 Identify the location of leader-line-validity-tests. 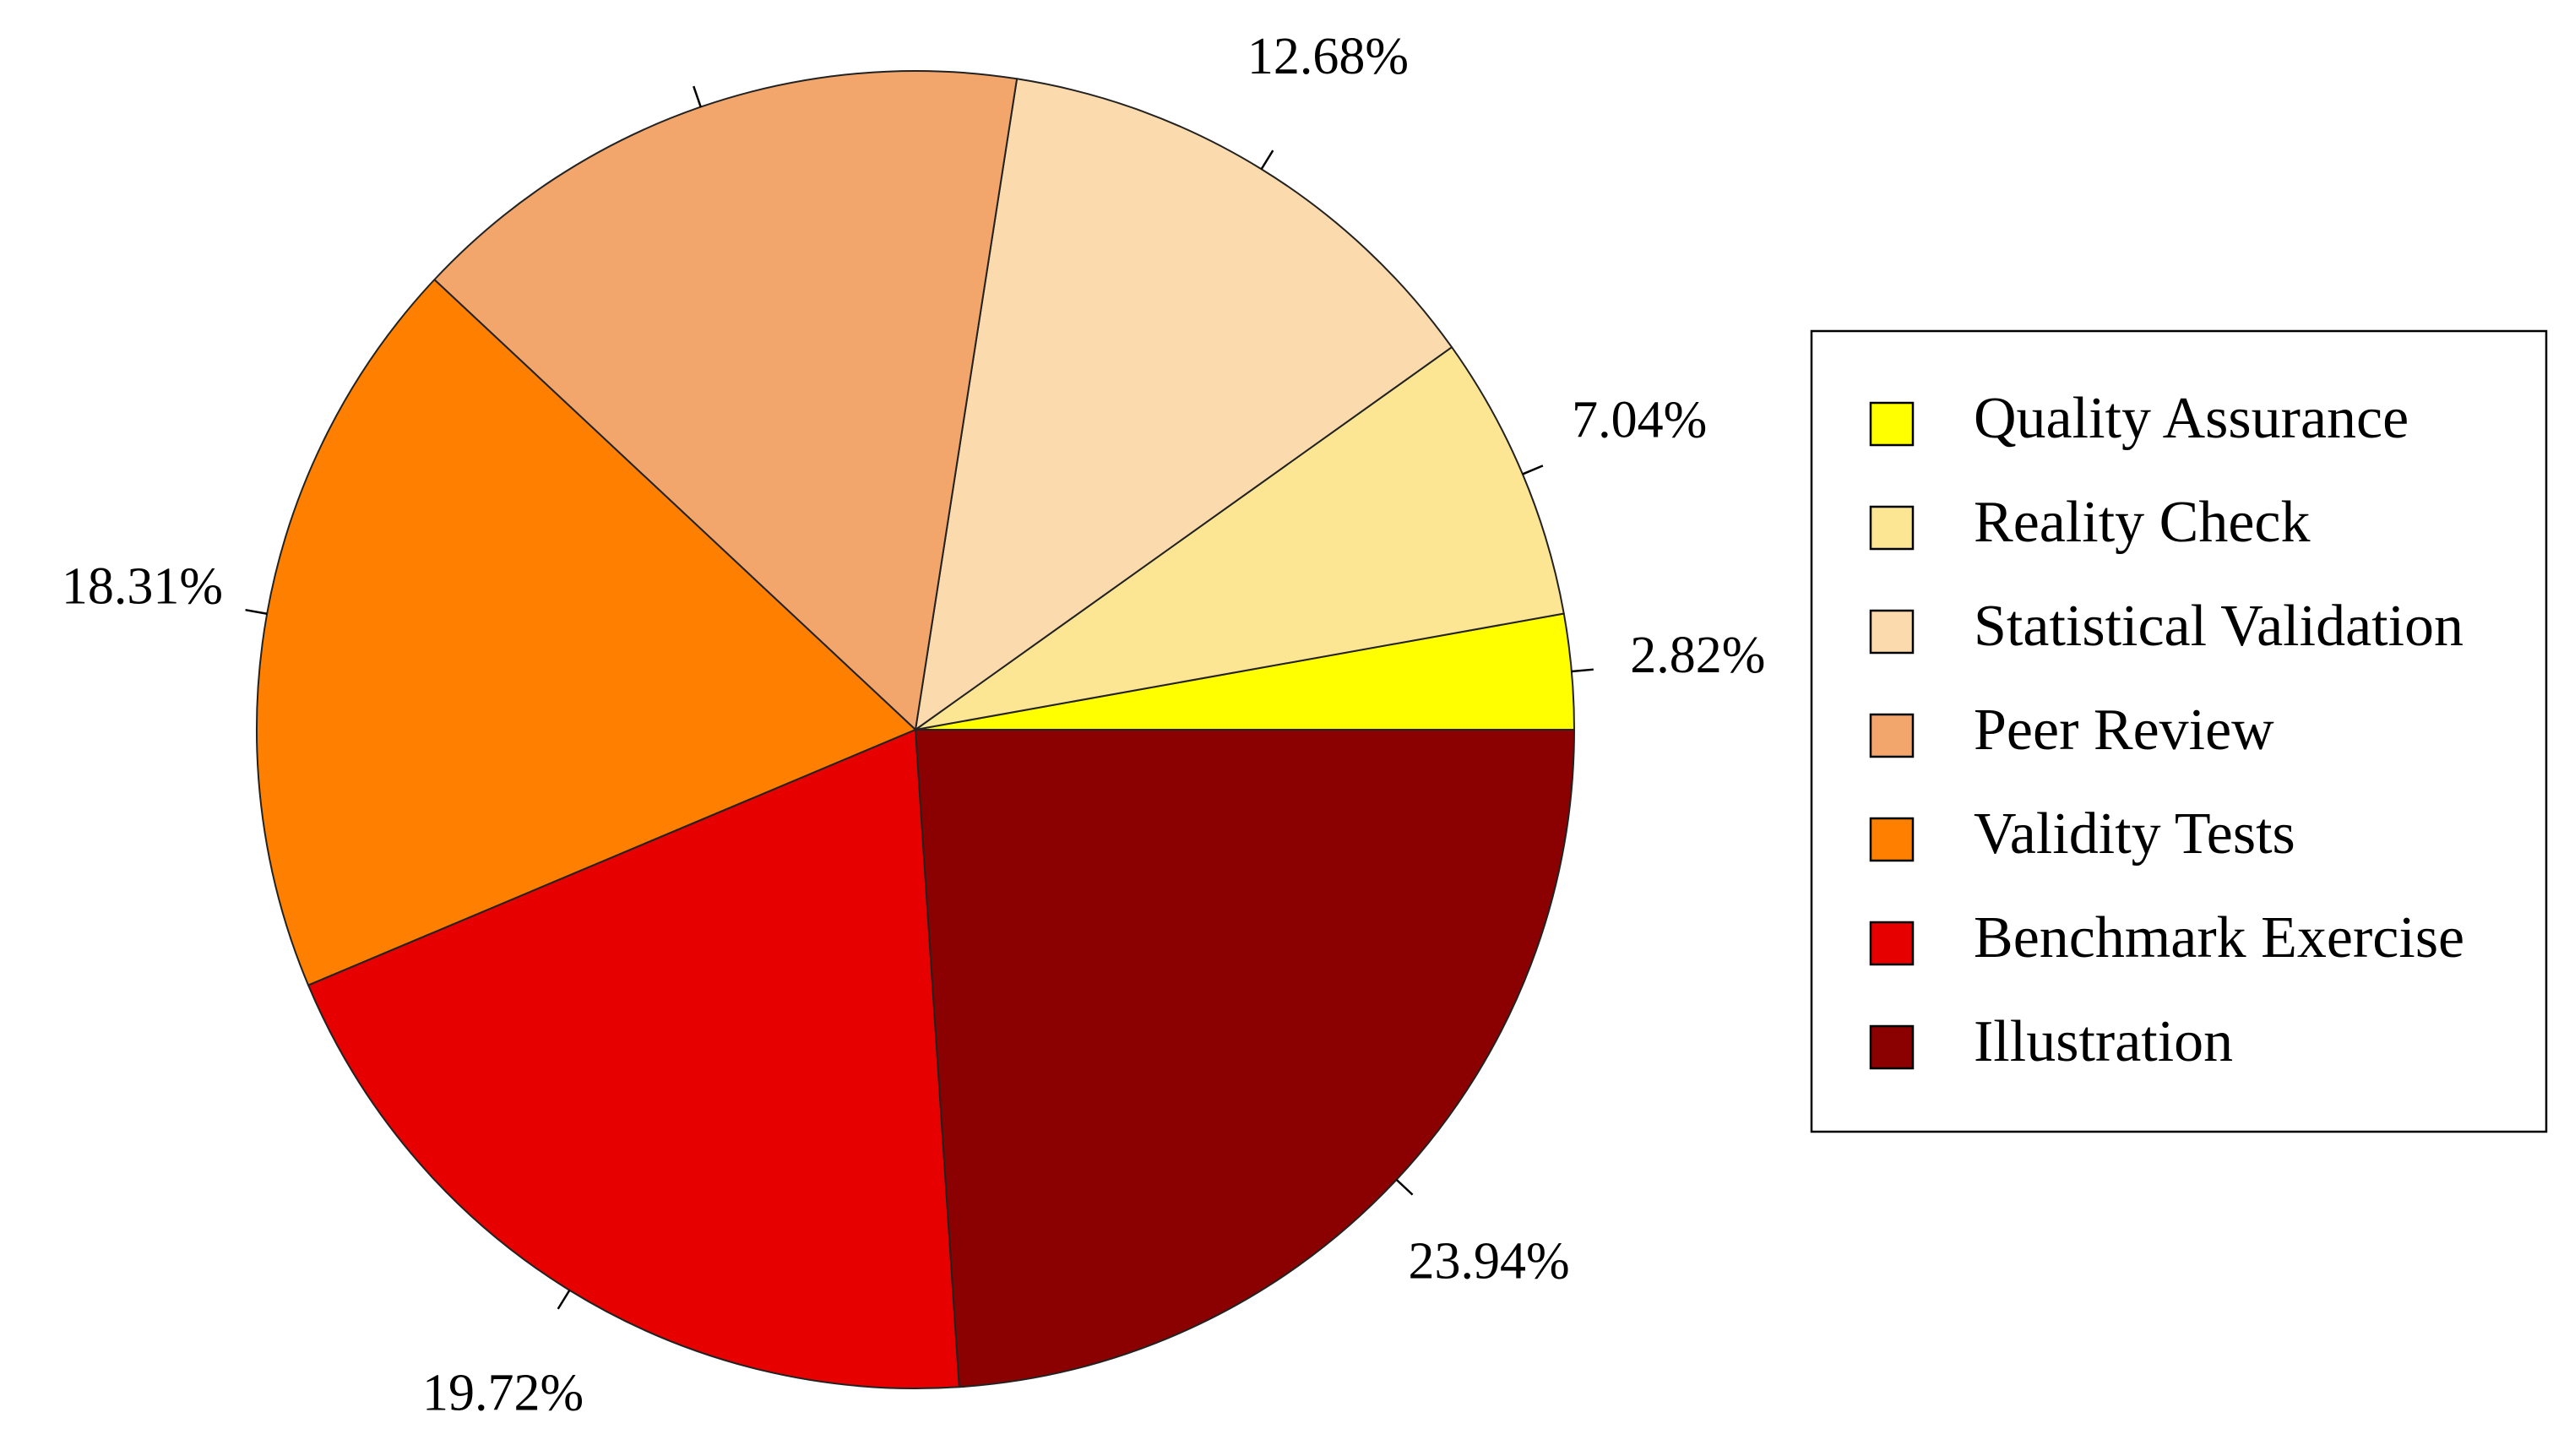
(256, 611).